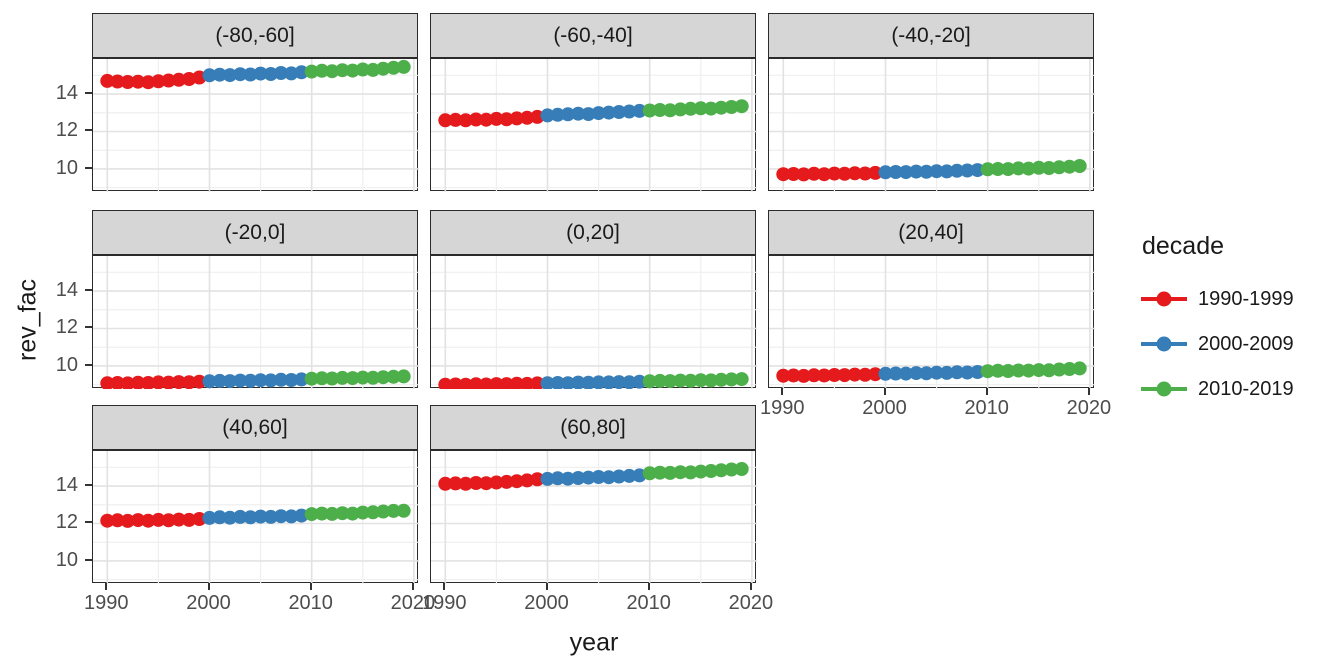  I want to click on x-axis-tick-label: 2010, so click(986, 408).